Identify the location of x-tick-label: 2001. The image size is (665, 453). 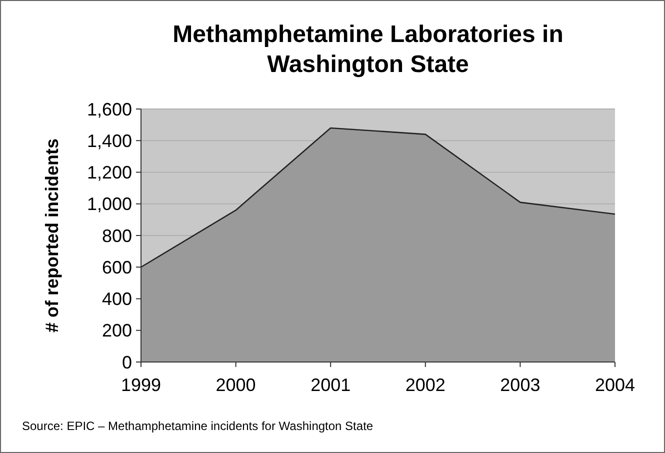
(330, 385).